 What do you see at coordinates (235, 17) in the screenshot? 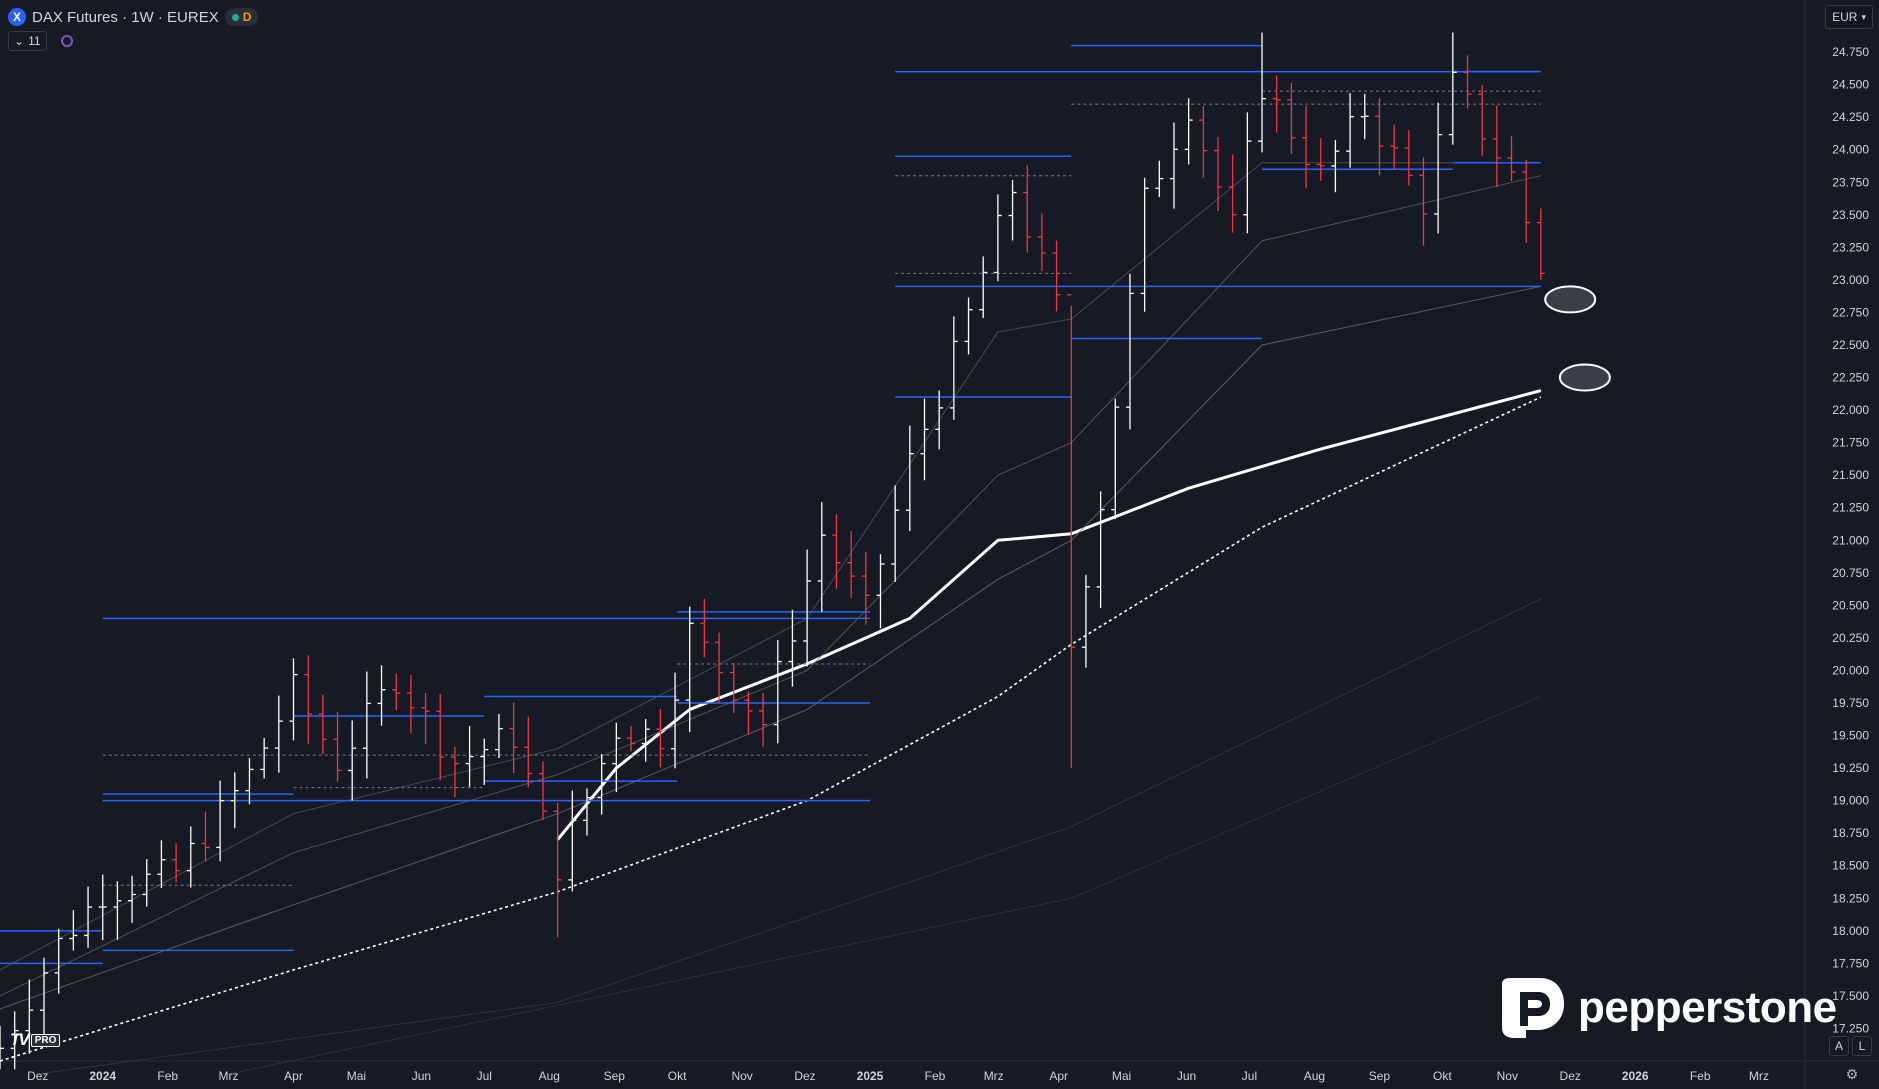
I see `market-open-icon` at bounding box center [235, 17].